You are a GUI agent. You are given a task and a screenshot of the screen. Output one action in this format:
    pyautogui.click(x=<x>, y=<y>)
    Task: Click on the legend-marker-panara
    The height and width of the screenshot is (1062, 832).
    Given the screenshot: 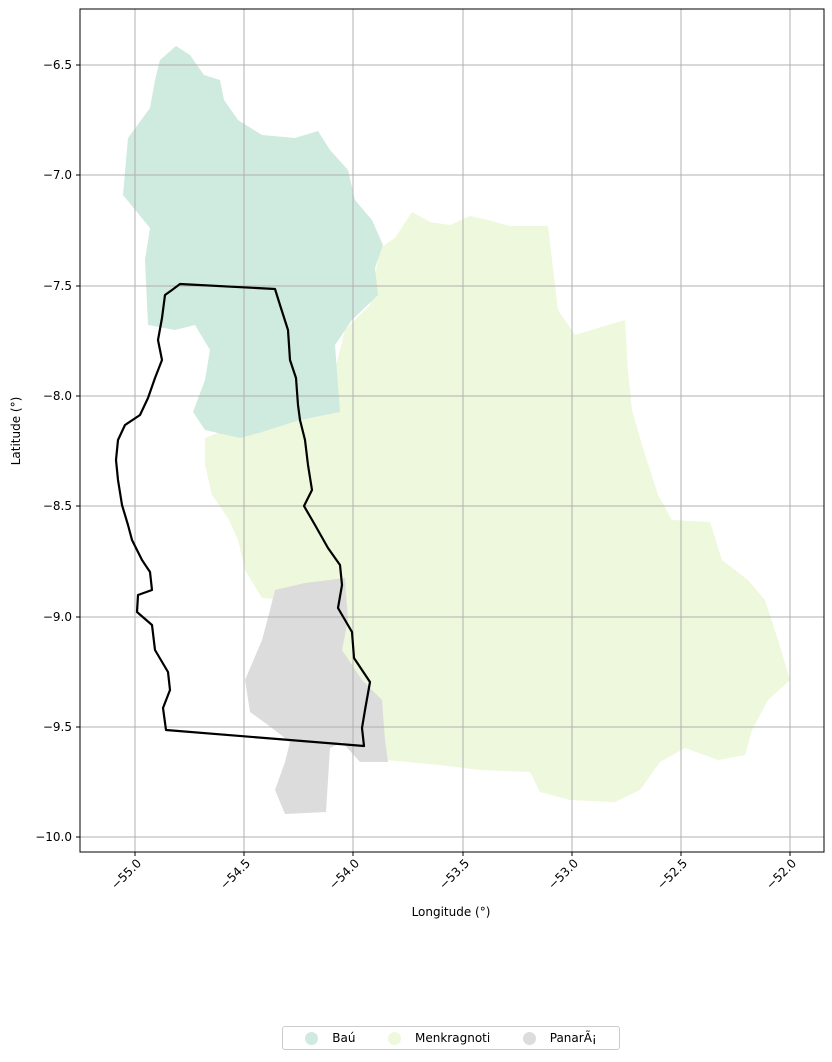 What is the action you would take?
    pyautogui.click(x=529, y=1038)
    